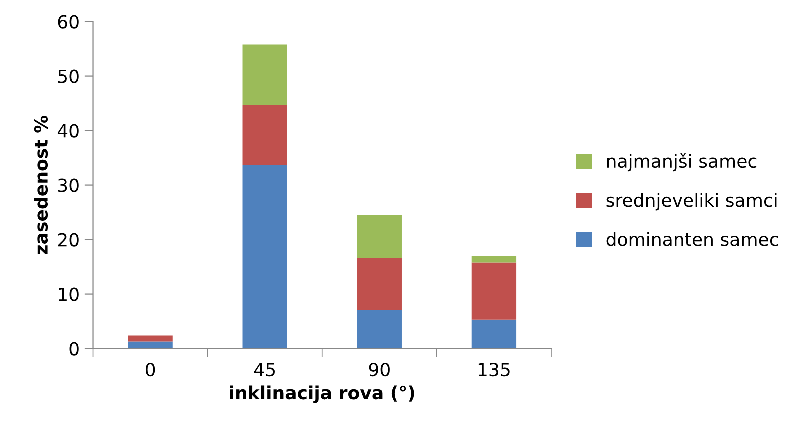  I want to click on y-tick-label: 20, so click(68, 240).